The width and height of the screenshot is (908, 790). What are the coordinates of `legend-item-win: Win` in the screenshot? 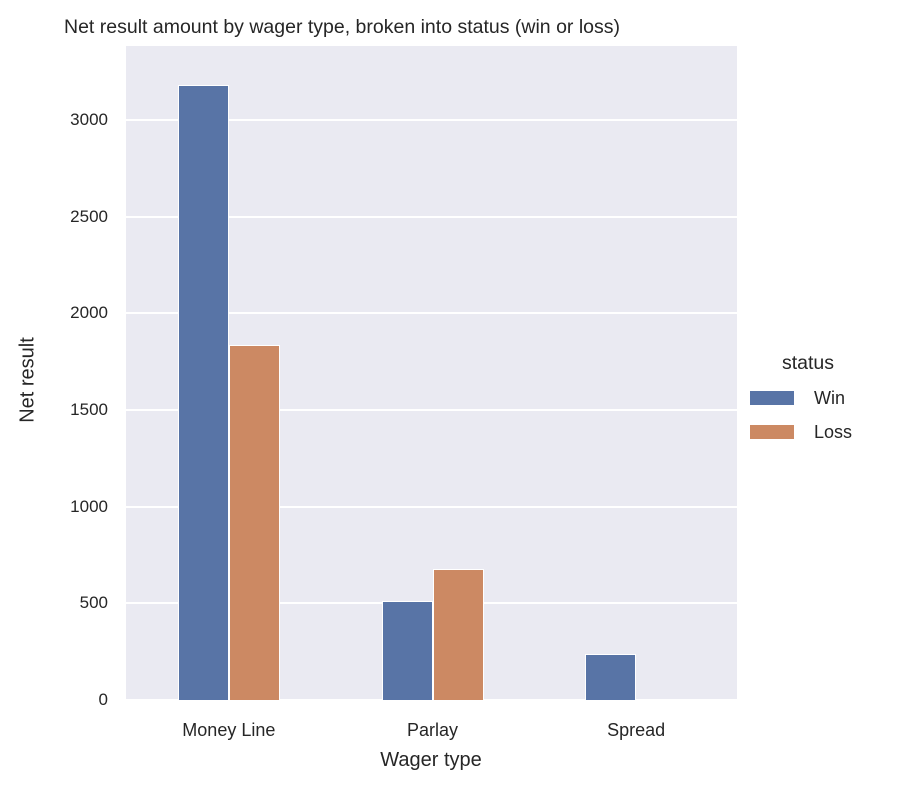 It's located at (800, 398).